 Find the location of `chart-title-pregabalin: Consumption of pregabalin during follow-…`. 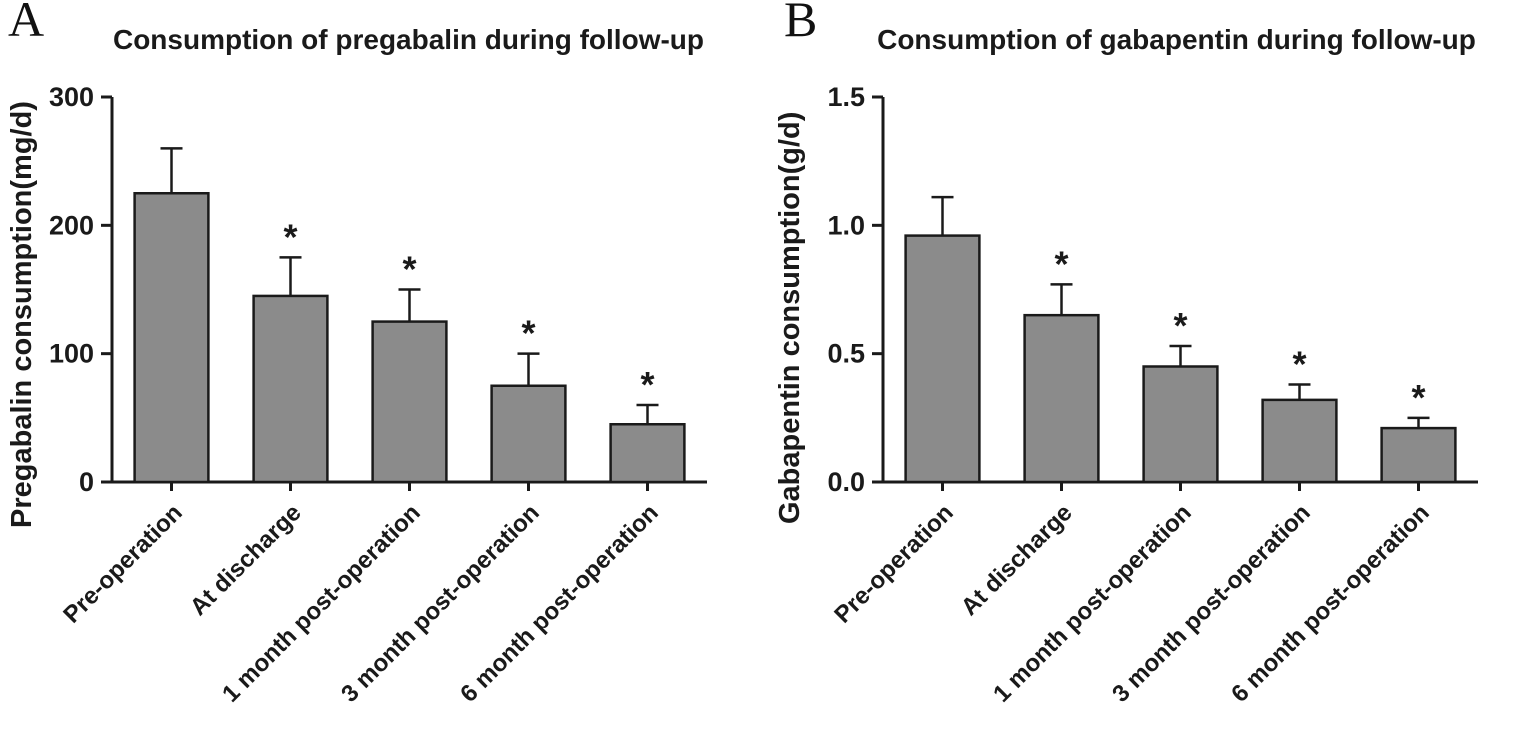

chart-title-pregabalin: Consumption of pregabalin during follow-… is located at coordinates (408, 39).